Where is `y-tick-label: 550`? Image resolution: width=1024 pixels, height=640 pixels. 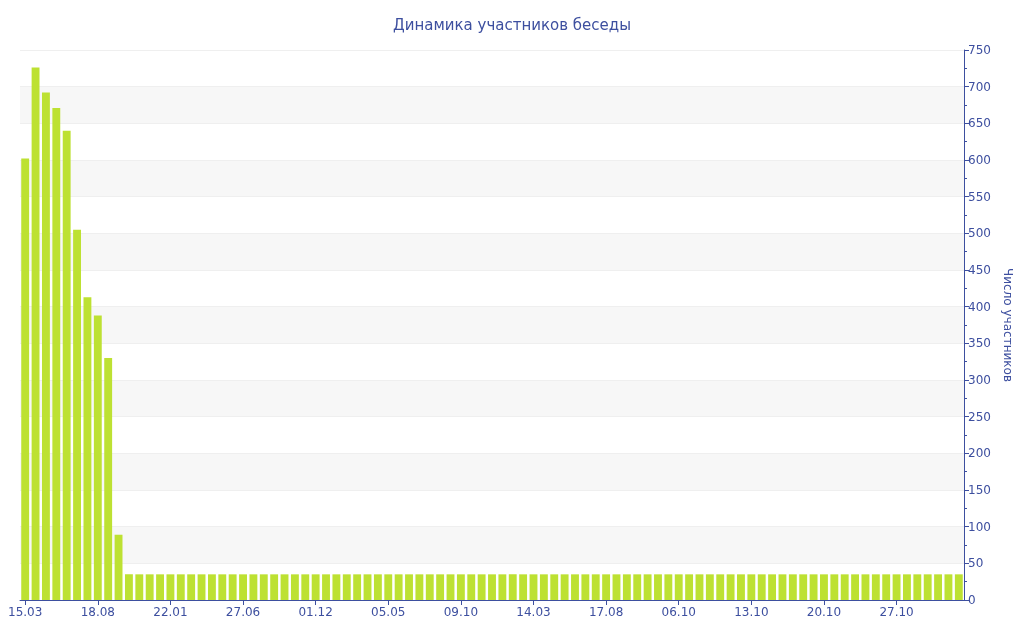
y-tick-label: 550 is located at coordinates (979, 196).